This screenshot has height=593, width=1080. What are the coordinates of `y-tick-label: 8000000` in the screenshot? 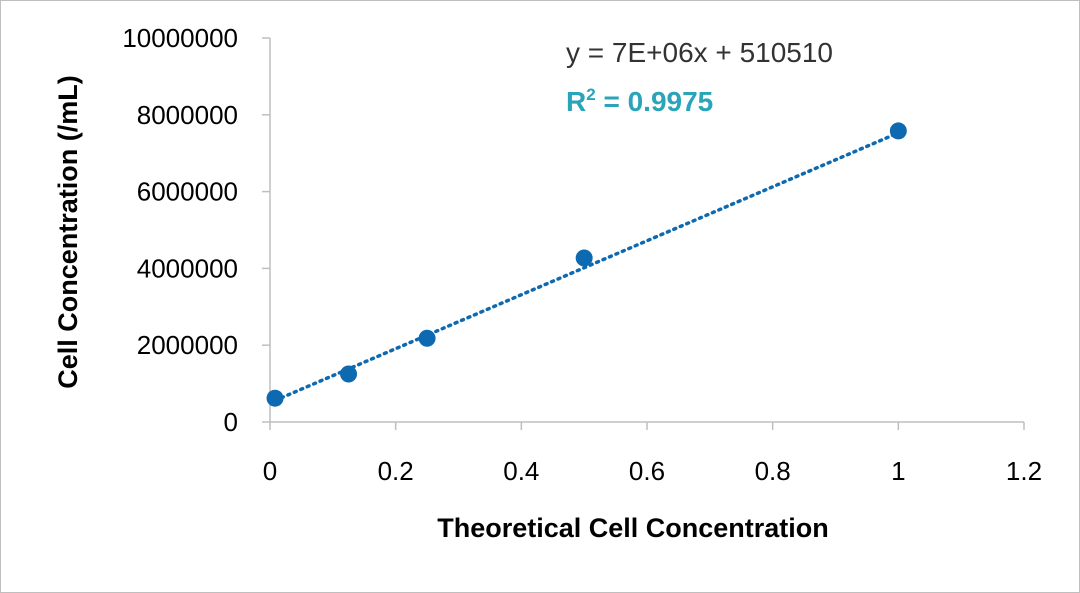 It's located at (187, 115).